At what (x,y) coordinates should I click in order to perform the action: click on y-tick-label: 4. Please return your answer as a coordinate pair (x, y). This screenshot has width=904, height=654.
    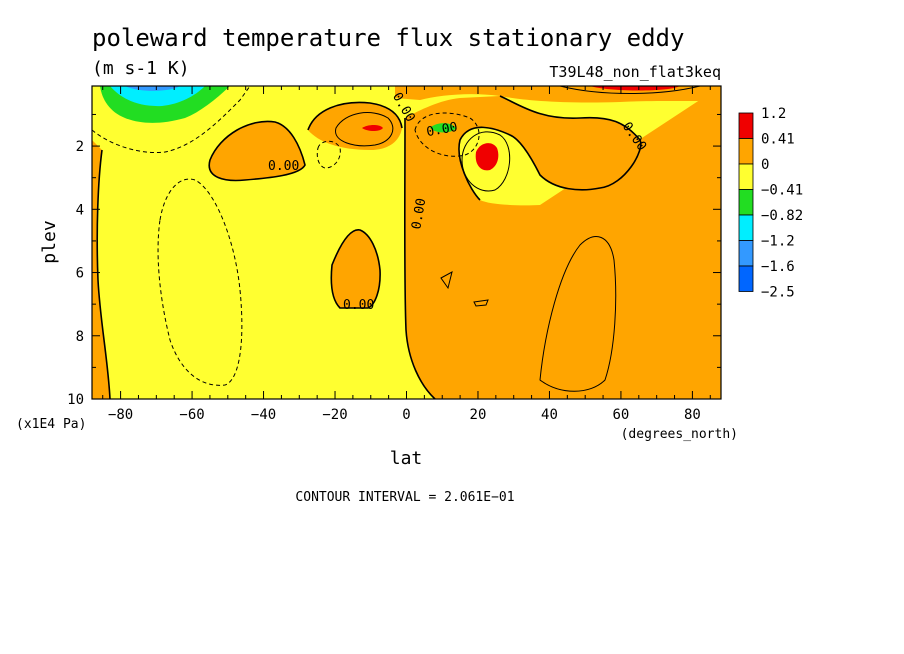
    Looking at the image, I should click on (80, 210).